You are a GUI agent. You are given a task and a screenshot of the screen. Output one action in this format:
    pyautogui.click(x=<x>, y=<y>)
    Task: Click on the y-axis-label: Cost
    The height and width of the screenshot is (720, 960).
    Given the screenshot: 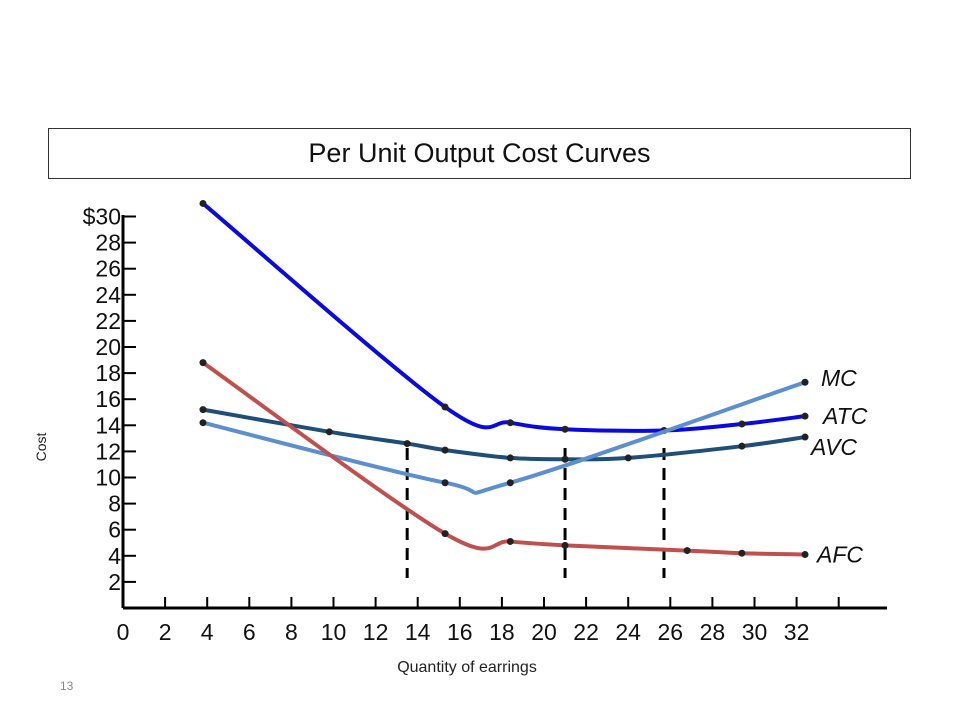 What is the action you would take?
    pyautogui.click(x=41, y=447)
    